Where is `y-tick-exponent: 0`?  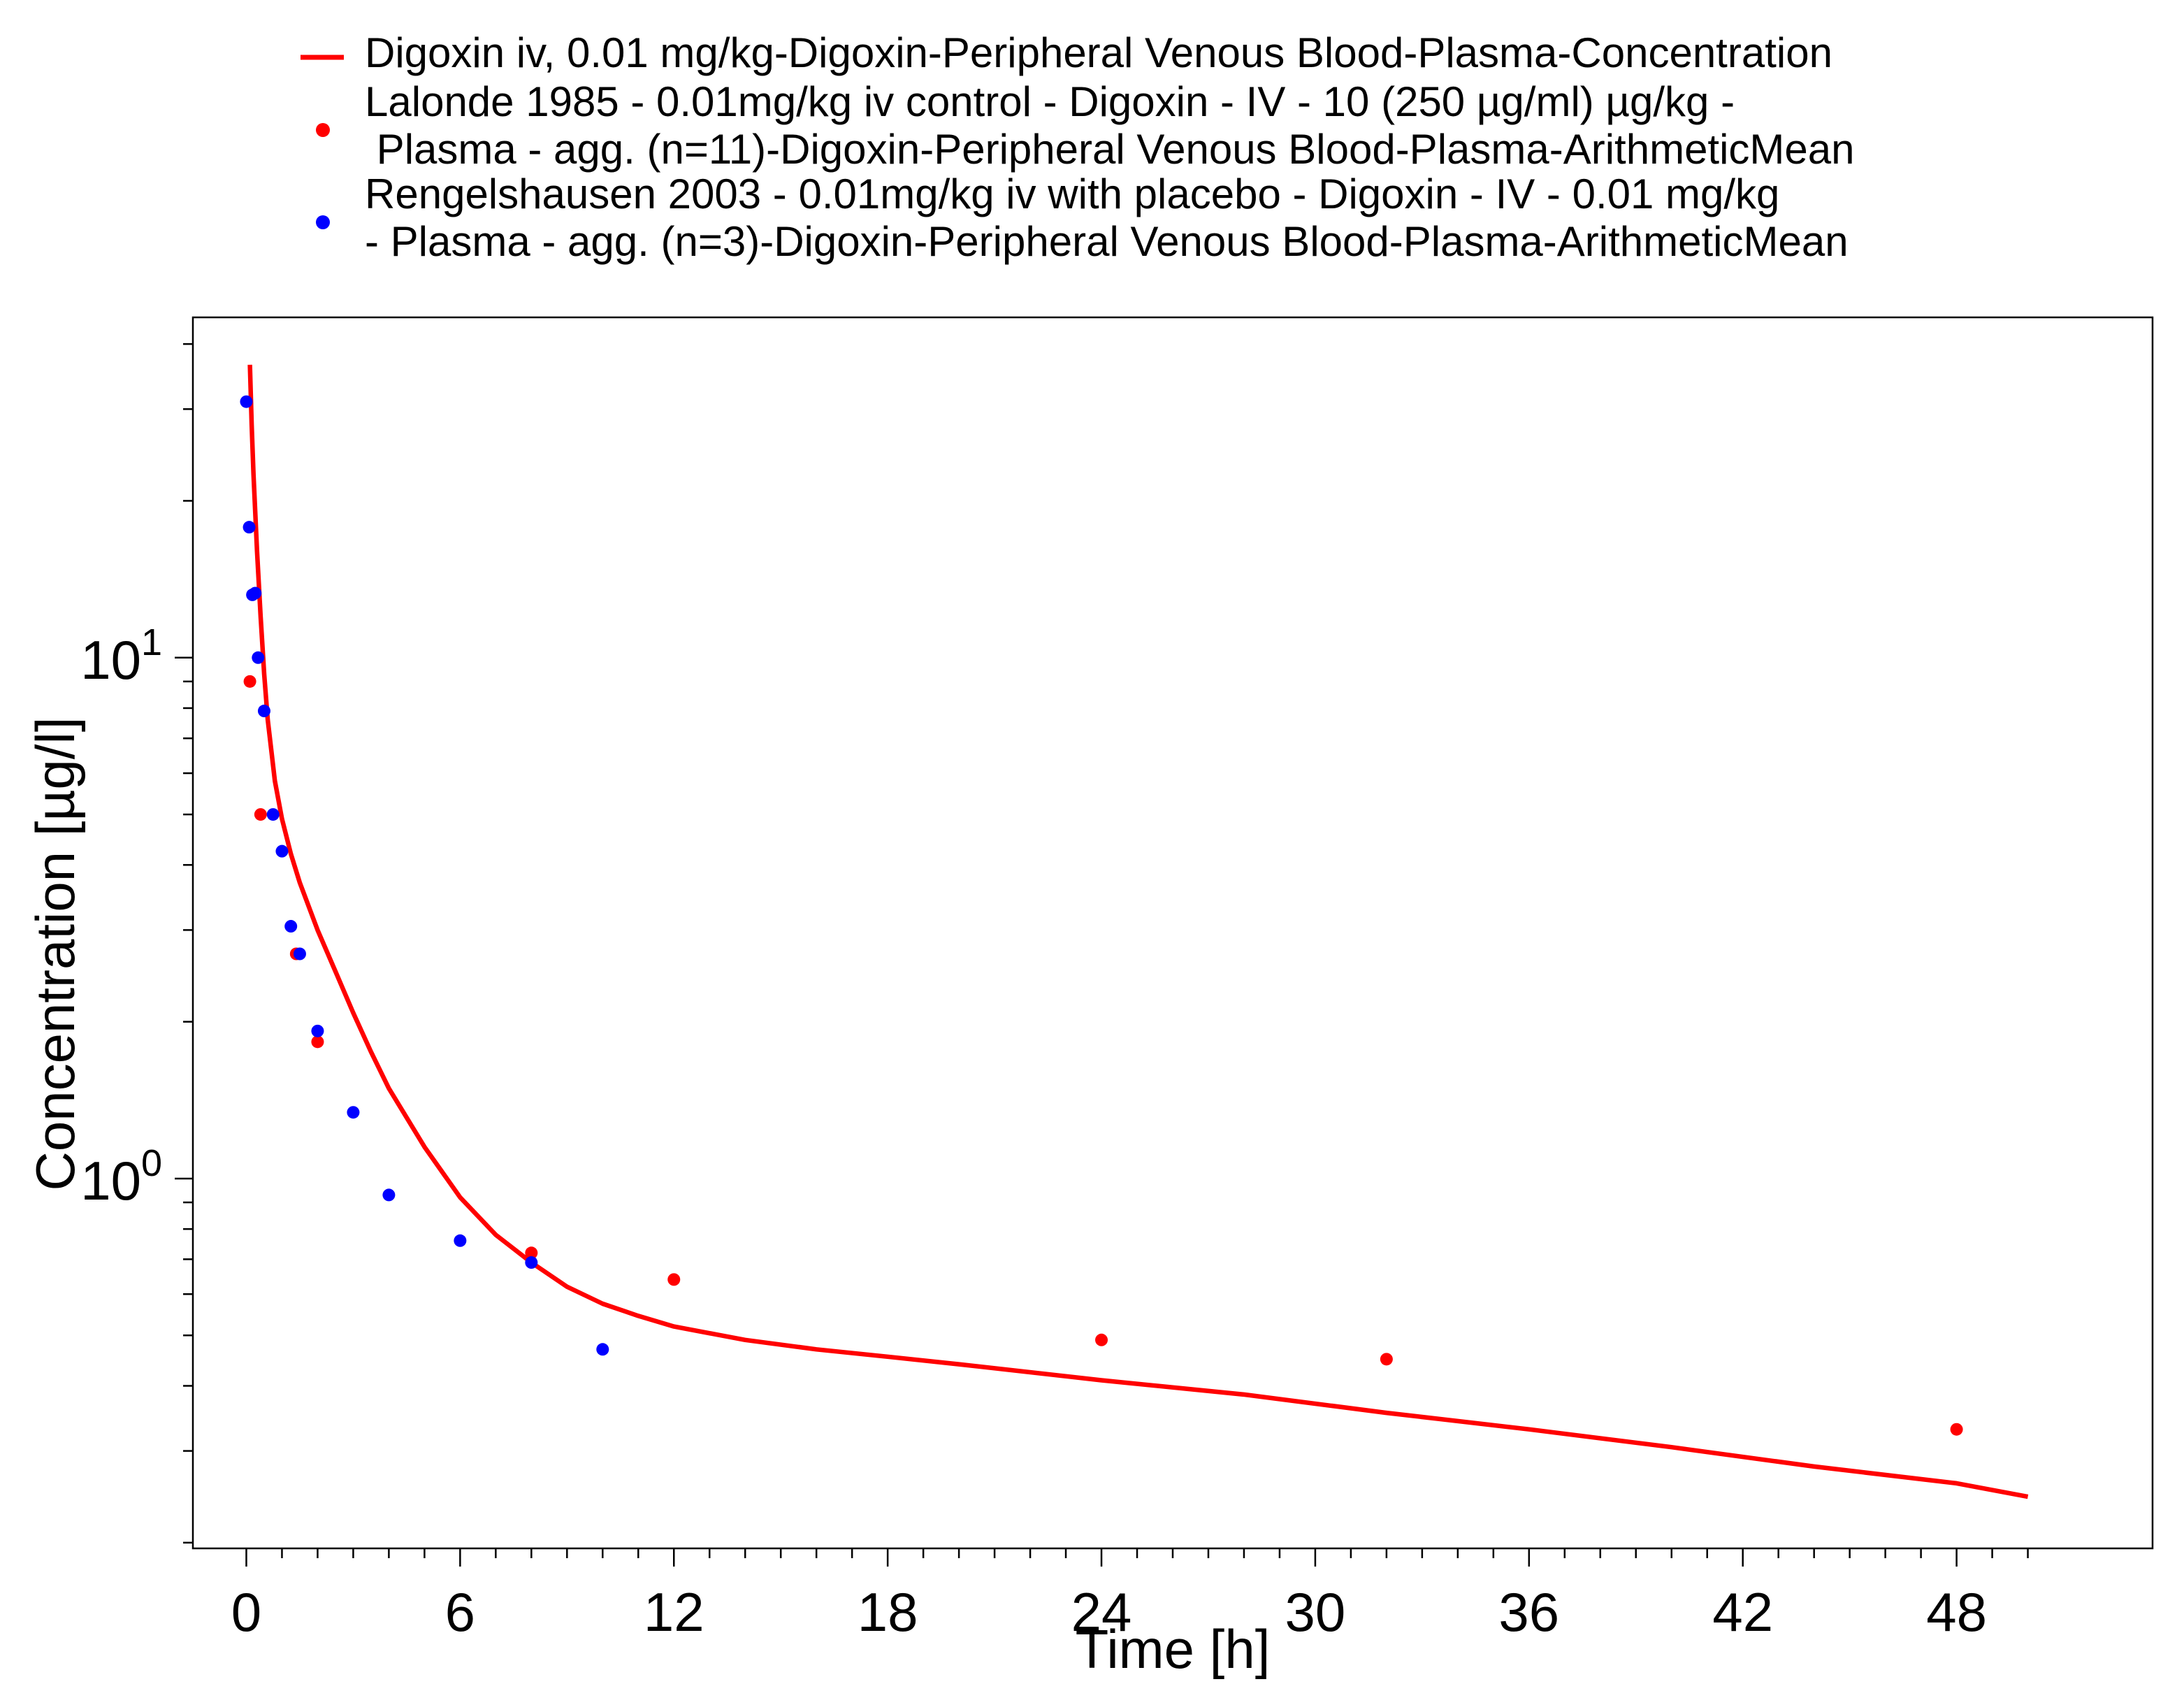 y-tick-exponent: 0 is located at coordinates (151, 1163).